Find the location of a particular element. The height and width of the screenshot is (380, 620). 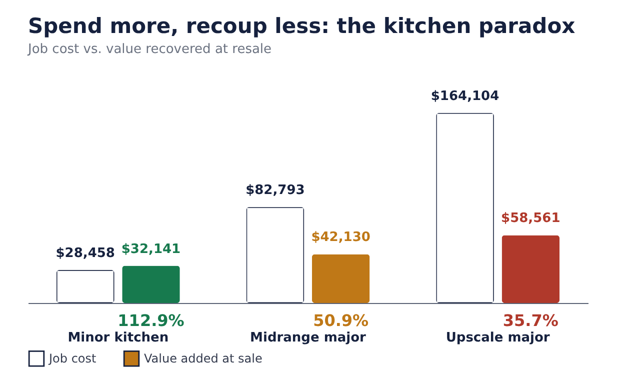

text: 112.9% is located at coordinates (151, 320).